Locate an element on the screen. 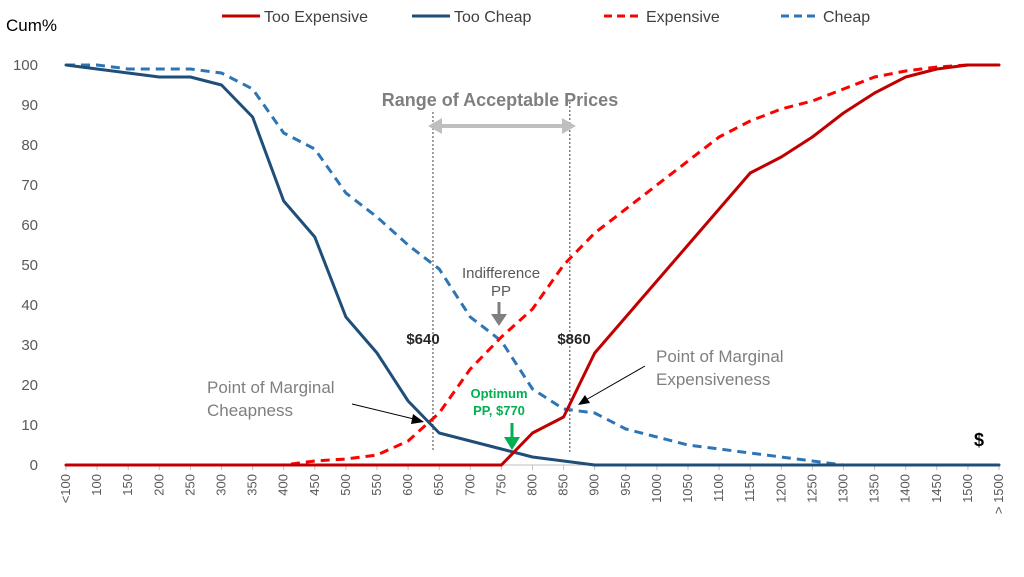 The width and height of the screenshot is (1024, 577). y-tick-label: 70 is located at coordinates (29, 185).